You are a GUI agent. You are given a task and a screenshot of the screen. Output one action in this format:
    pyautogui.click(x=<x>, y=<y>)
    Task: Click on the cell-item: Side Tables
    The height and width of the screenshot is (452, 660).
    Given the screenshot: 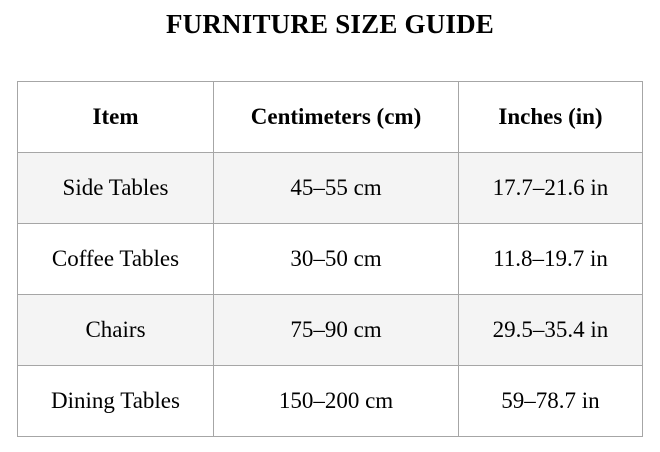 What is the action you would take?
    pyautogui.click(x=115, y=188)
    